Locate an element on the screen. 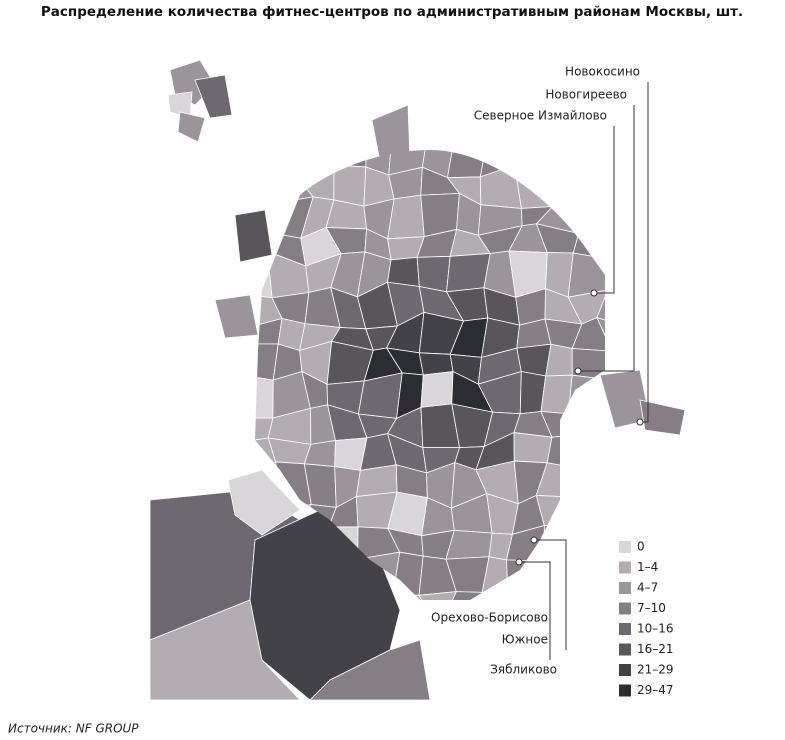 This screenshot has height=740, width=785. legend-label: 21–29 is located at coordinates (655, 670).